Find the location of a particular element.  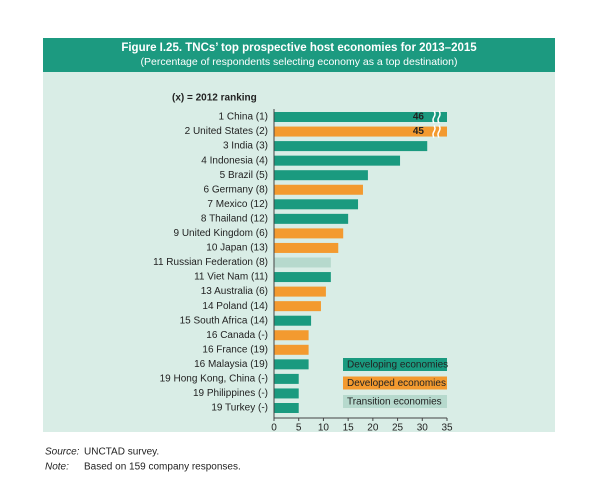

title-bar is located at coordinates (299, 55).